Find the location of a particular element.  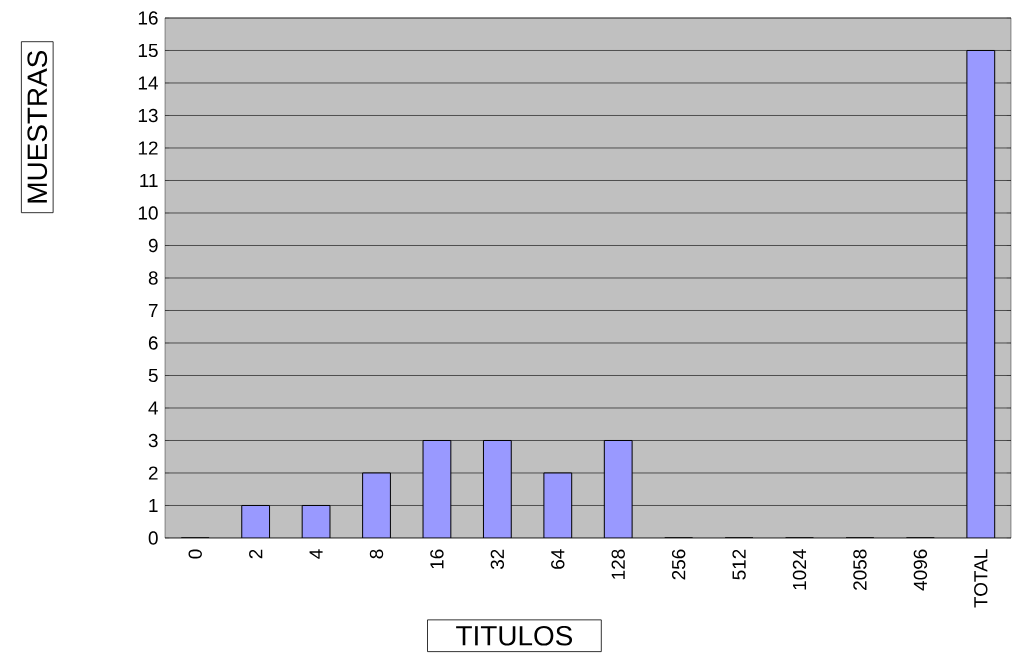

y-tick-label: 1 is located at coordinates (153, 505).